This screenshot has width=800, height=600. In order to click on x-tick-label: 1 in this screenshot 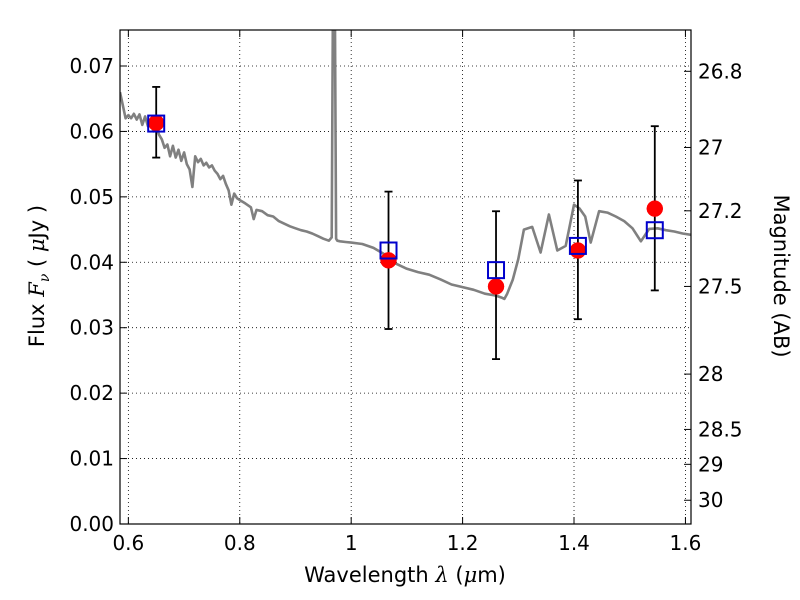, I will do `click(351, 543)`.